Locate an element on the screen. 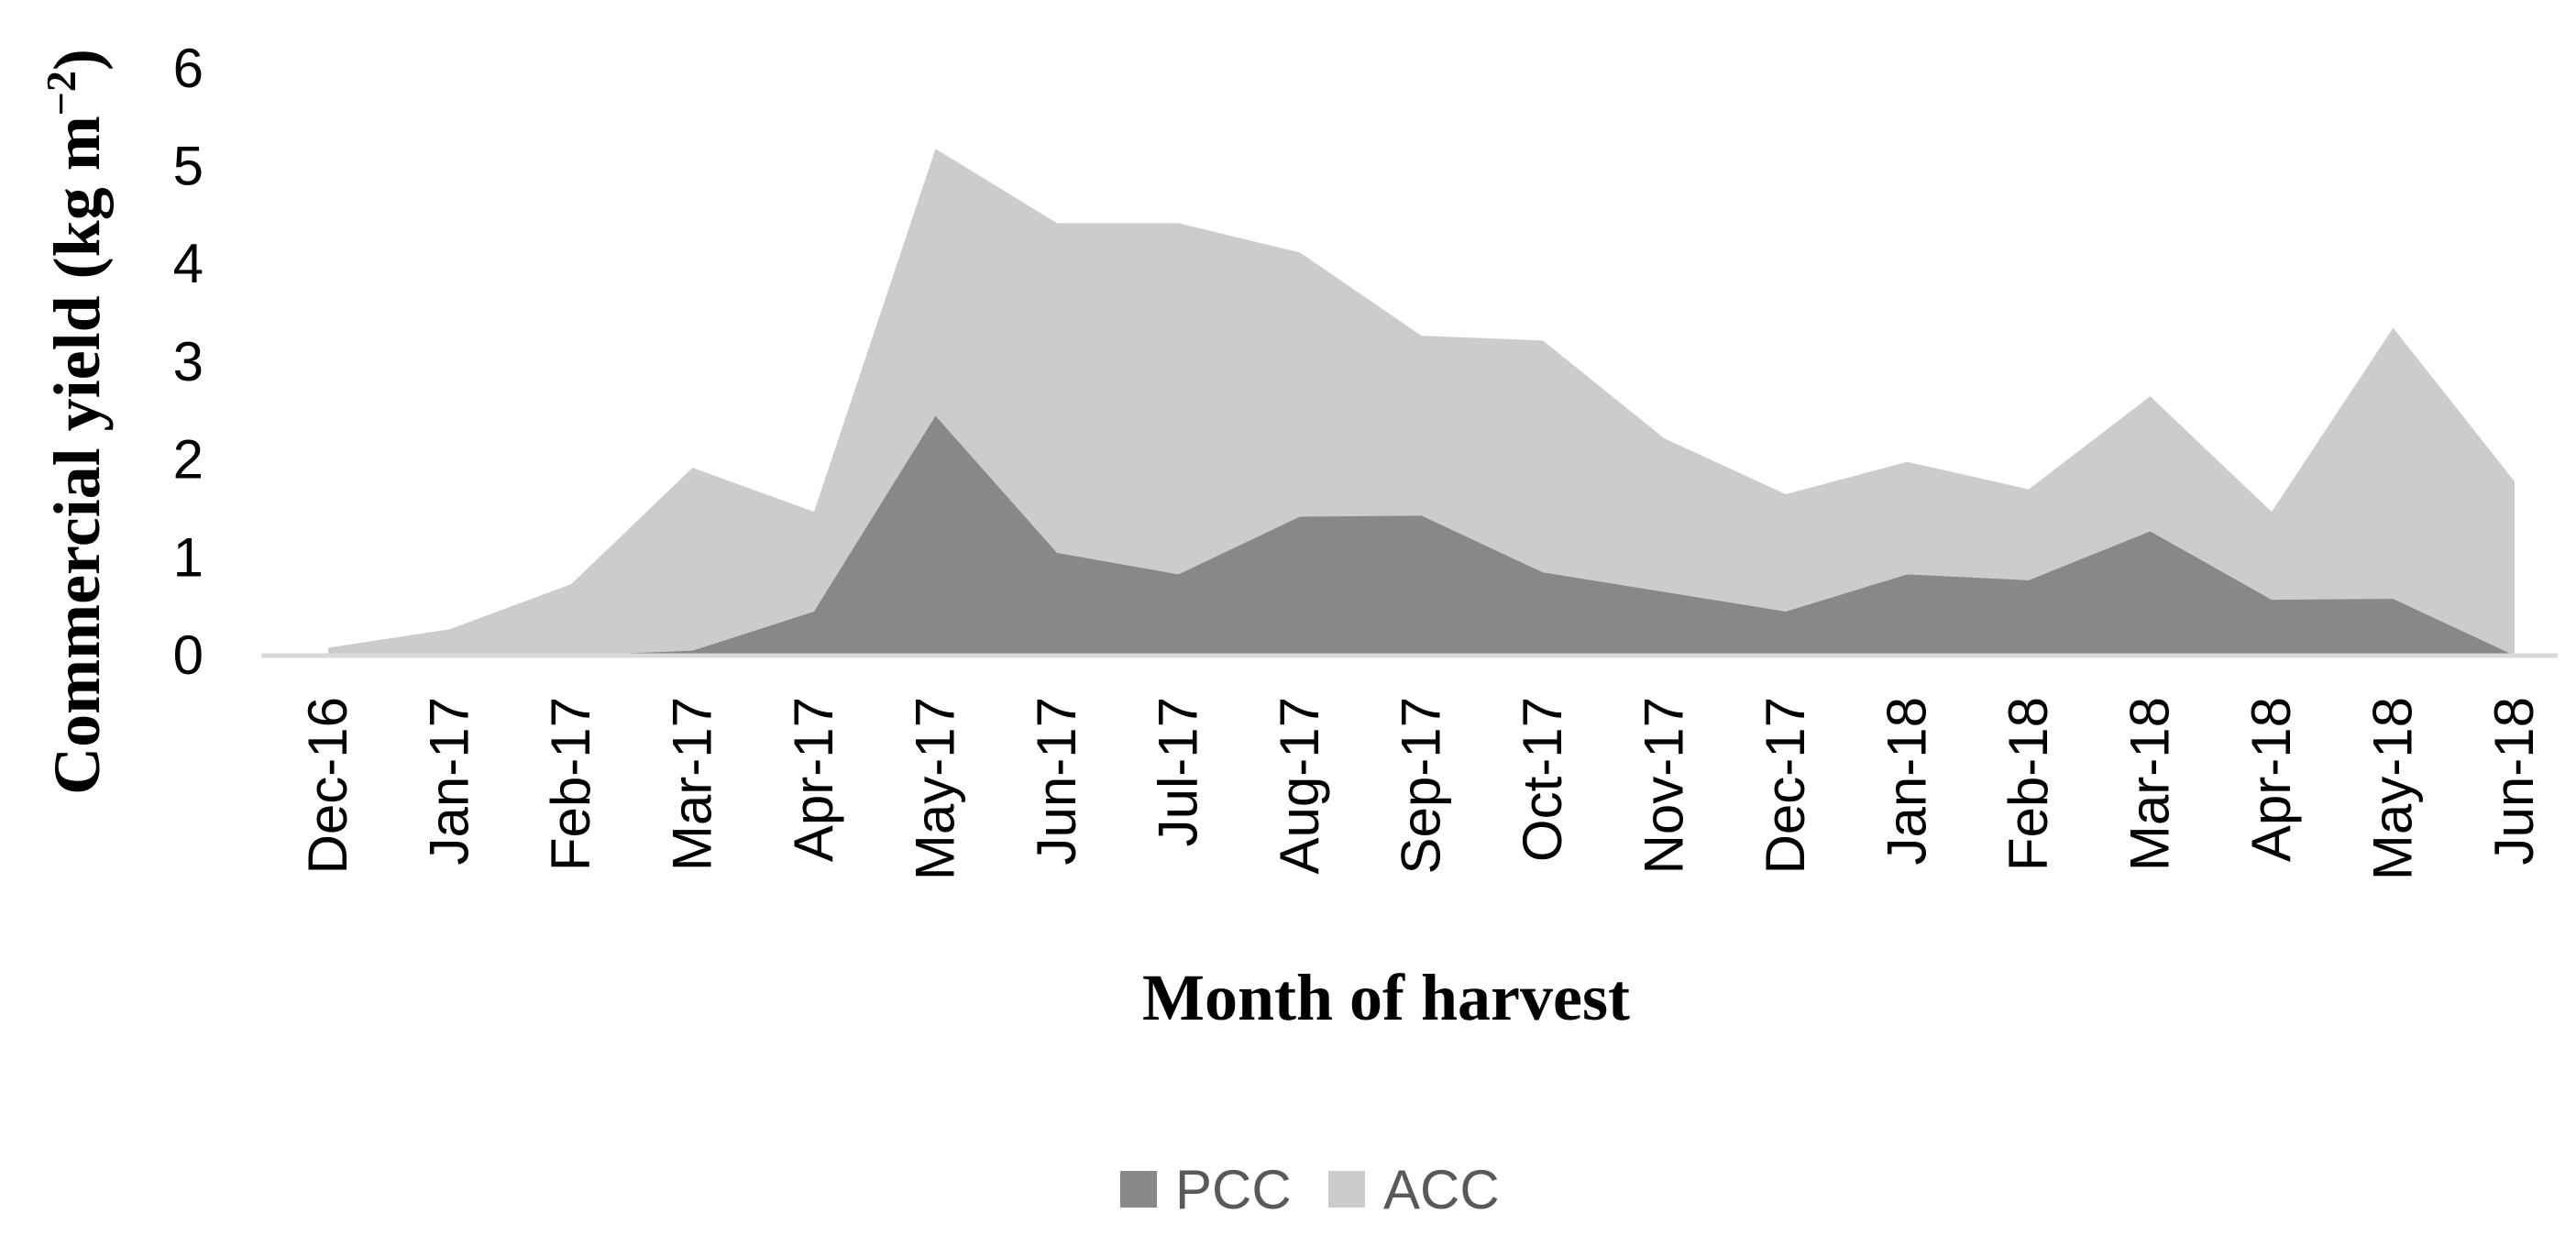 Image resolution: width=2576 pixels, height=1247 pixels. legend-swatch-pcc is located at coordinates (1138, 1189).